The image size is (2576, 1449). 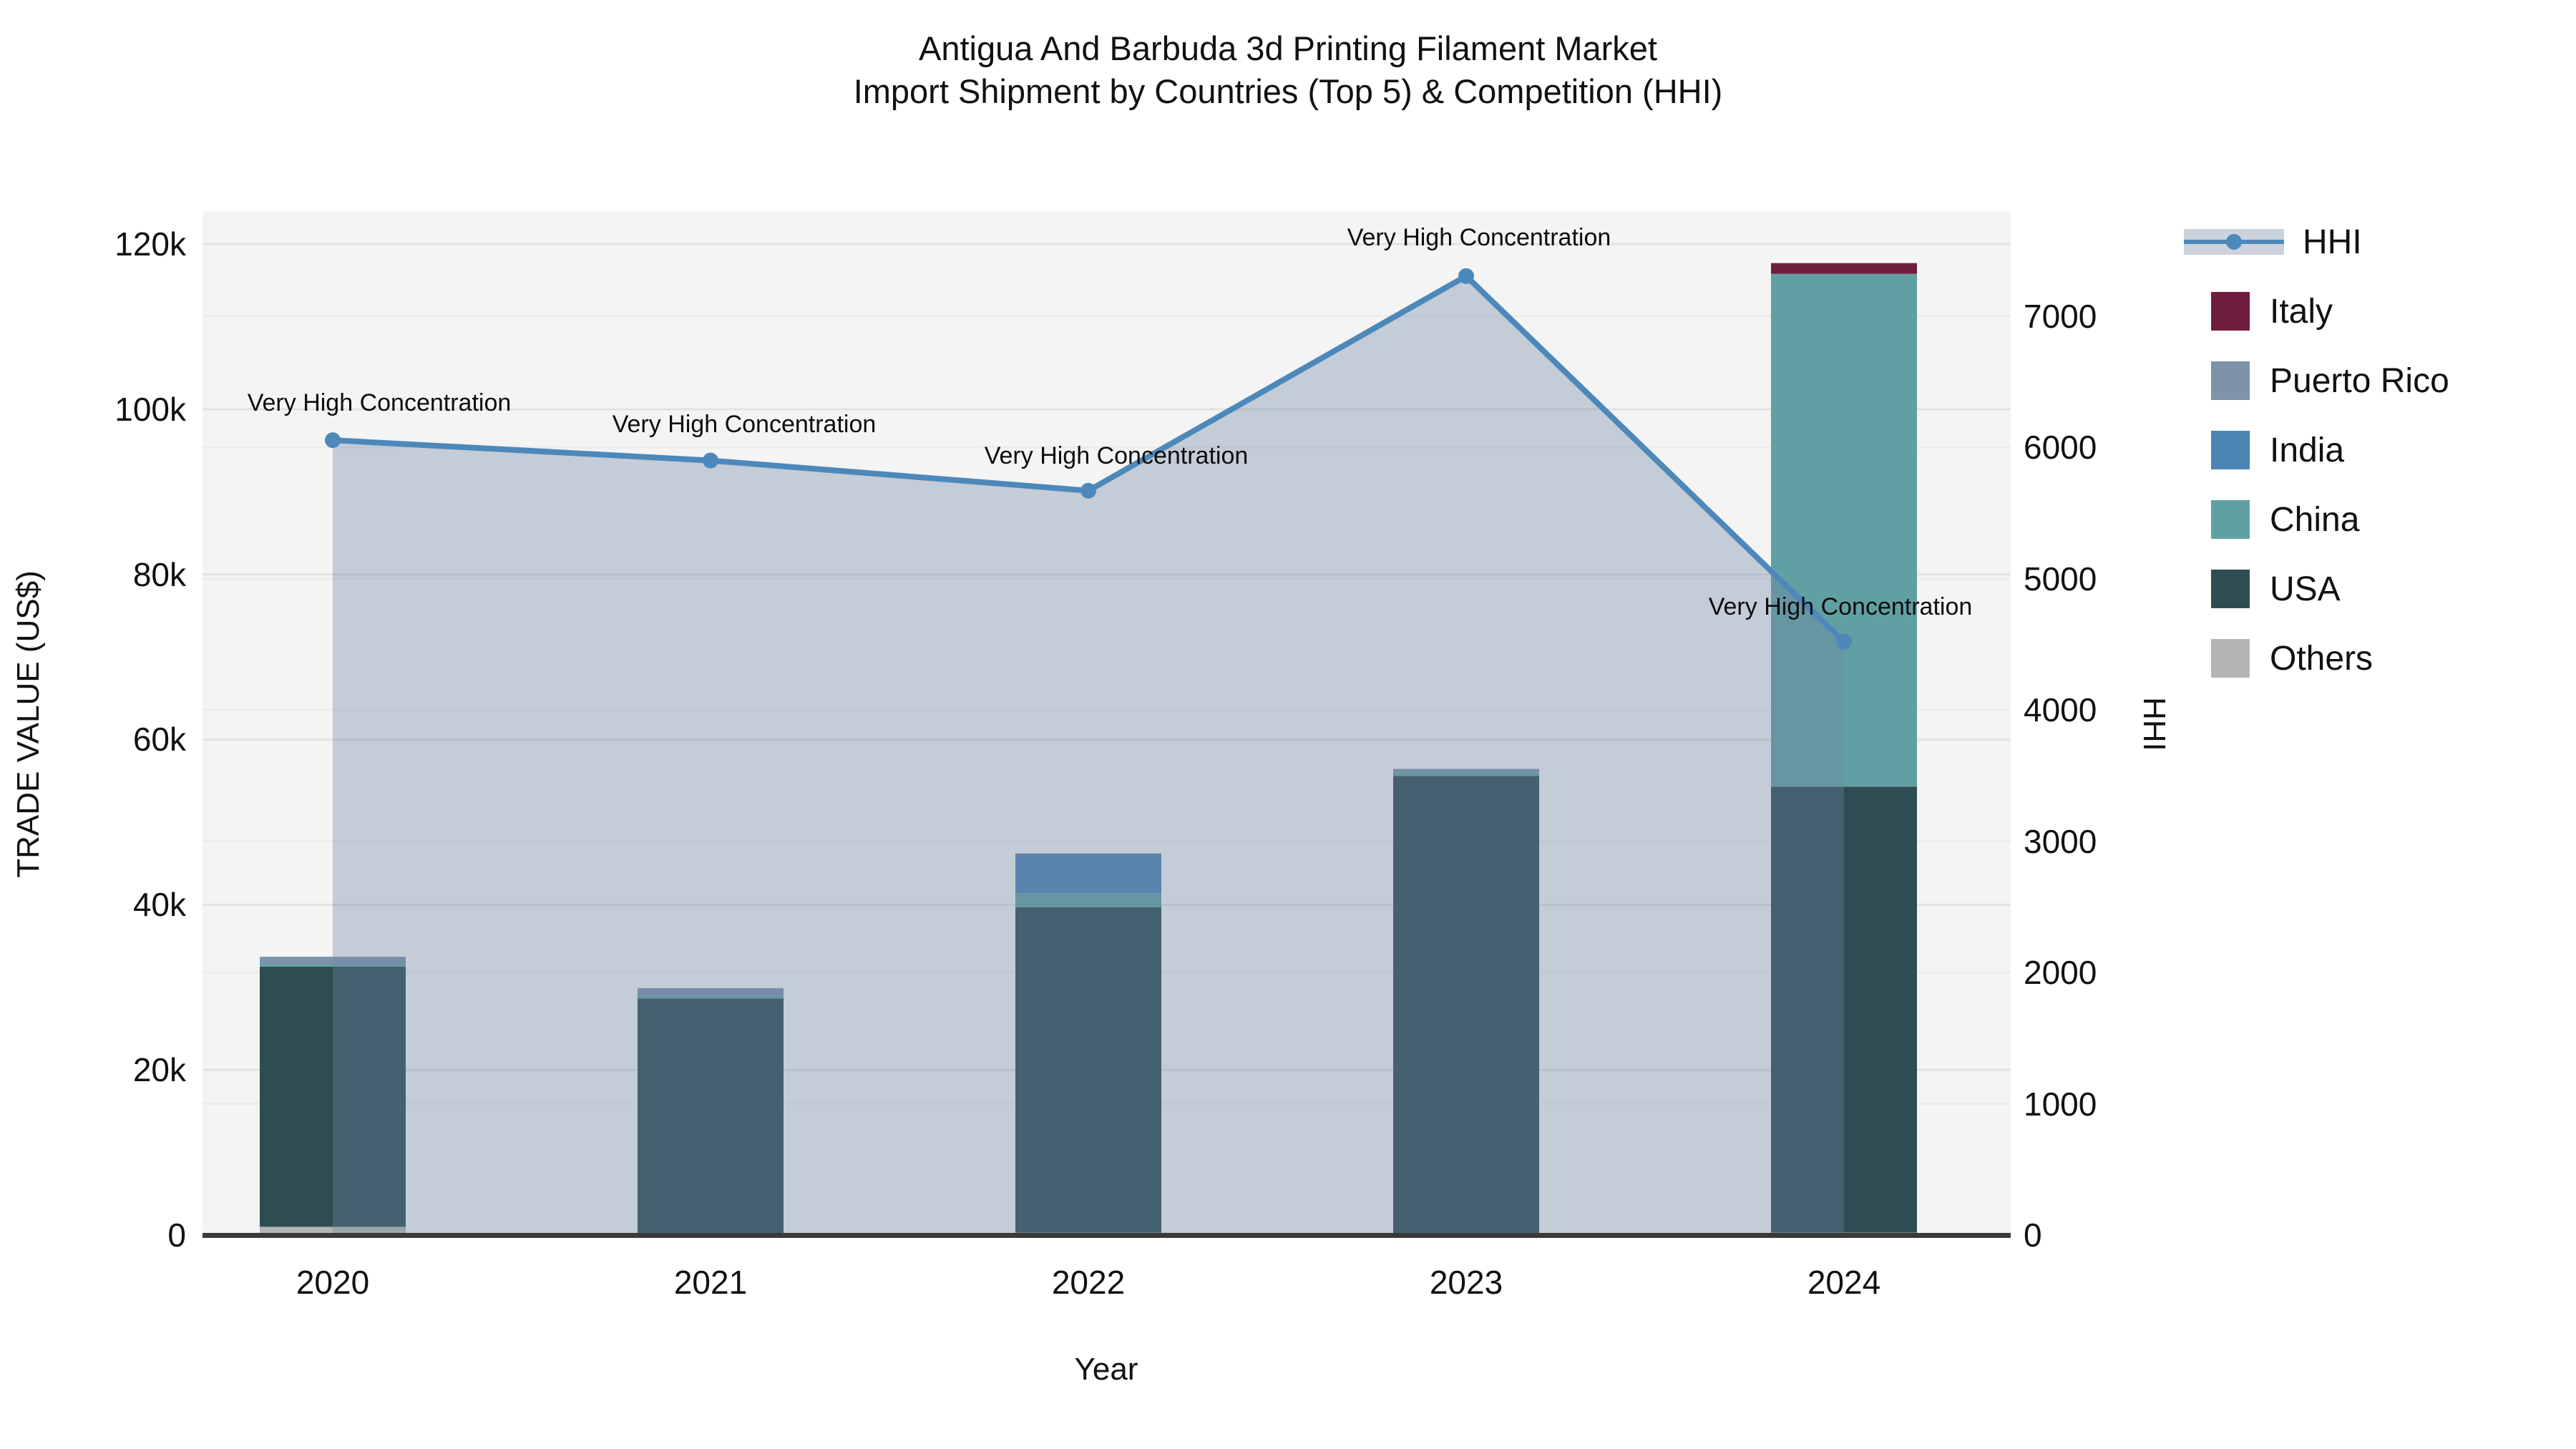 I want to click on legend-label: Puerto Rico, so click(x=2359, y=380).